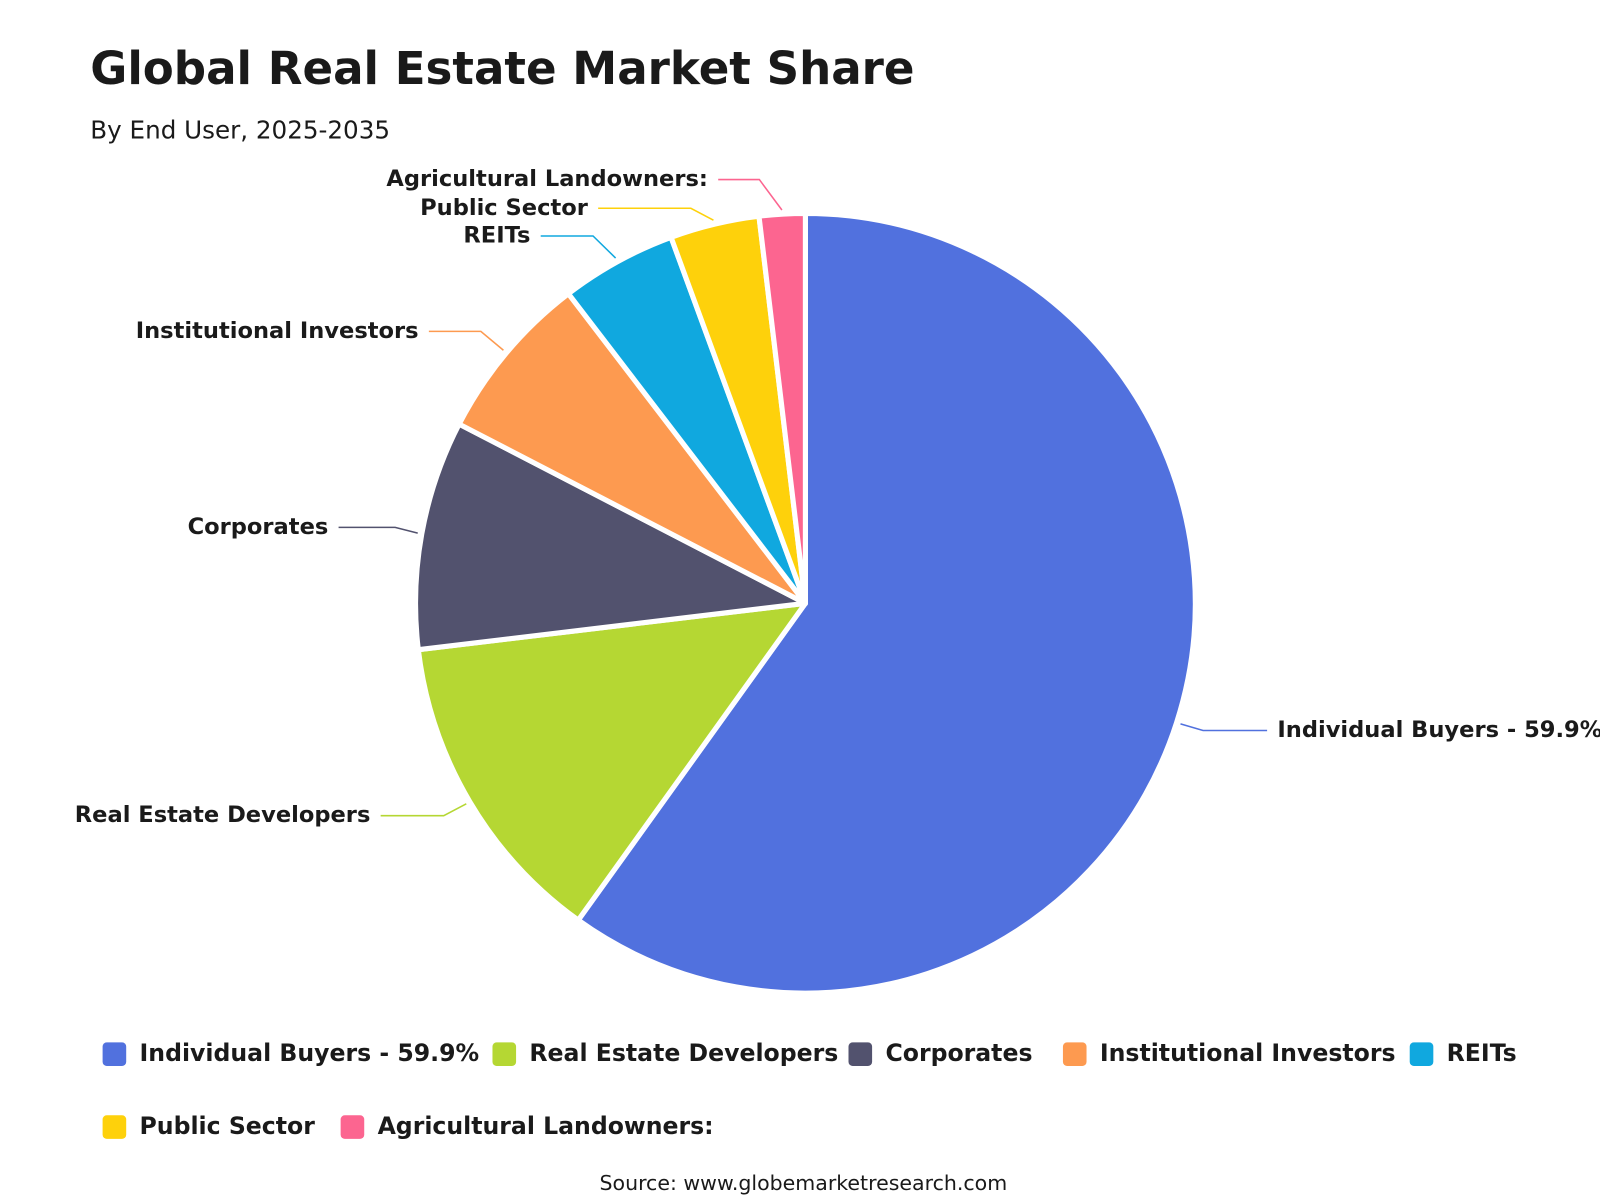 This screenshot has width=1600, height=1200. Describe the element at coordinates (496, 235) in the screenshot. I see `slice-label: REITs` at that location.